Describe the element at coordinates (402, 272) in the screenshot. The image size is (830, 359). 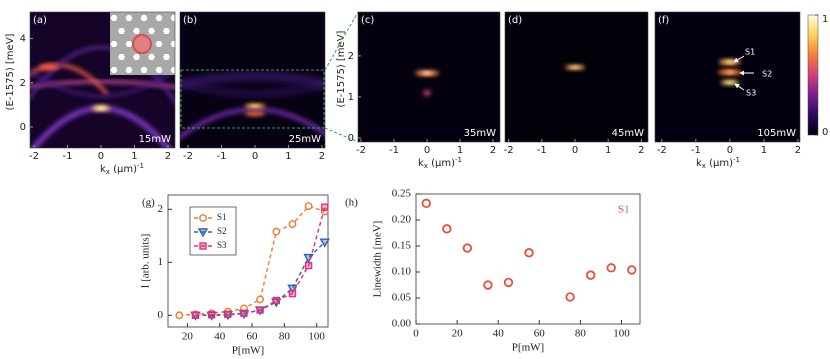
I see `y-tick-label: 0.10` at that location.